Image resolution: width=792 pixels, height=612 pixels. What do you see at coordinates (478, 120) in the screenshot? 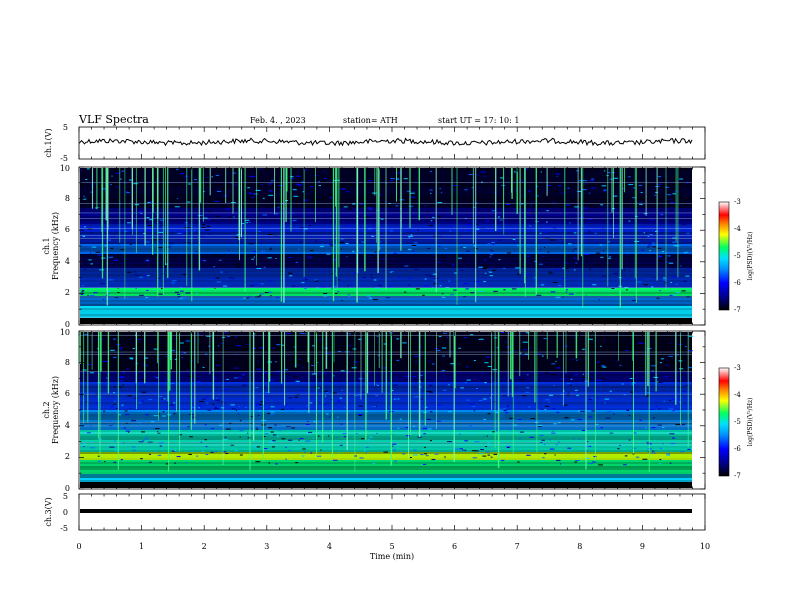
I see `start-ut-label: start UT = 17: 10: 1` at bounding box center [478, 120].